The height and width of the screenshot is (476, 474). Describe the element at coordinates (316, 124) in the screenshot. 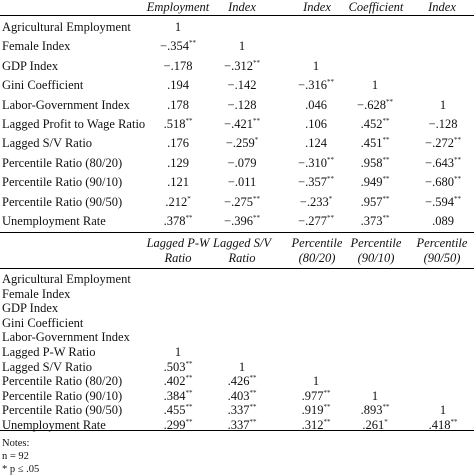

I see `cell-value: .106` at that location.